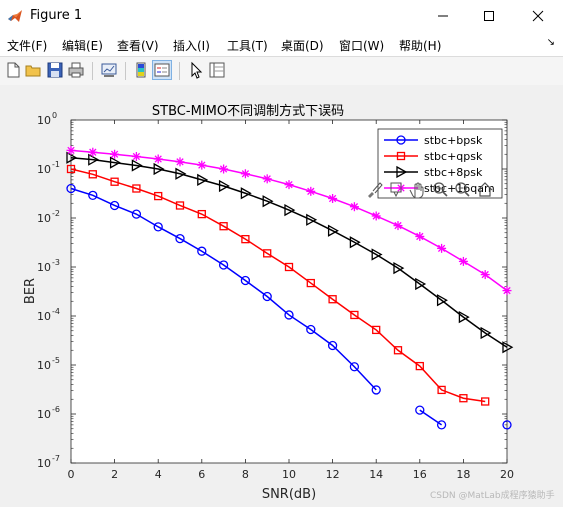  What do you see at coordinates (302, 46) in the screenshot?
I see `menu-desktop: 桌面(D)` at bounding box center [302, 46].